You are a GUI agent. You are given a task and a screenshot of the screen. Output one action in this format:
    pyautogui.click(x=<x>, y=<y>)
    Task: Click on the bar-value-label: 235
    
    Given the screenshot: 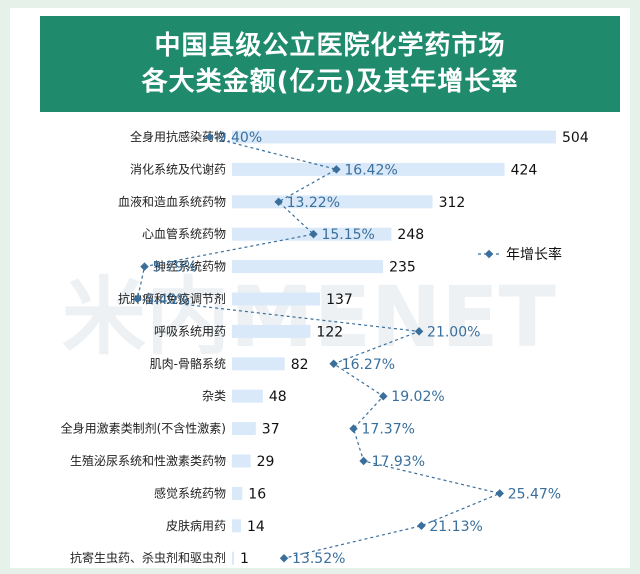 What is the action you would take?
    pyautogui.click(x=402, y=268)
    